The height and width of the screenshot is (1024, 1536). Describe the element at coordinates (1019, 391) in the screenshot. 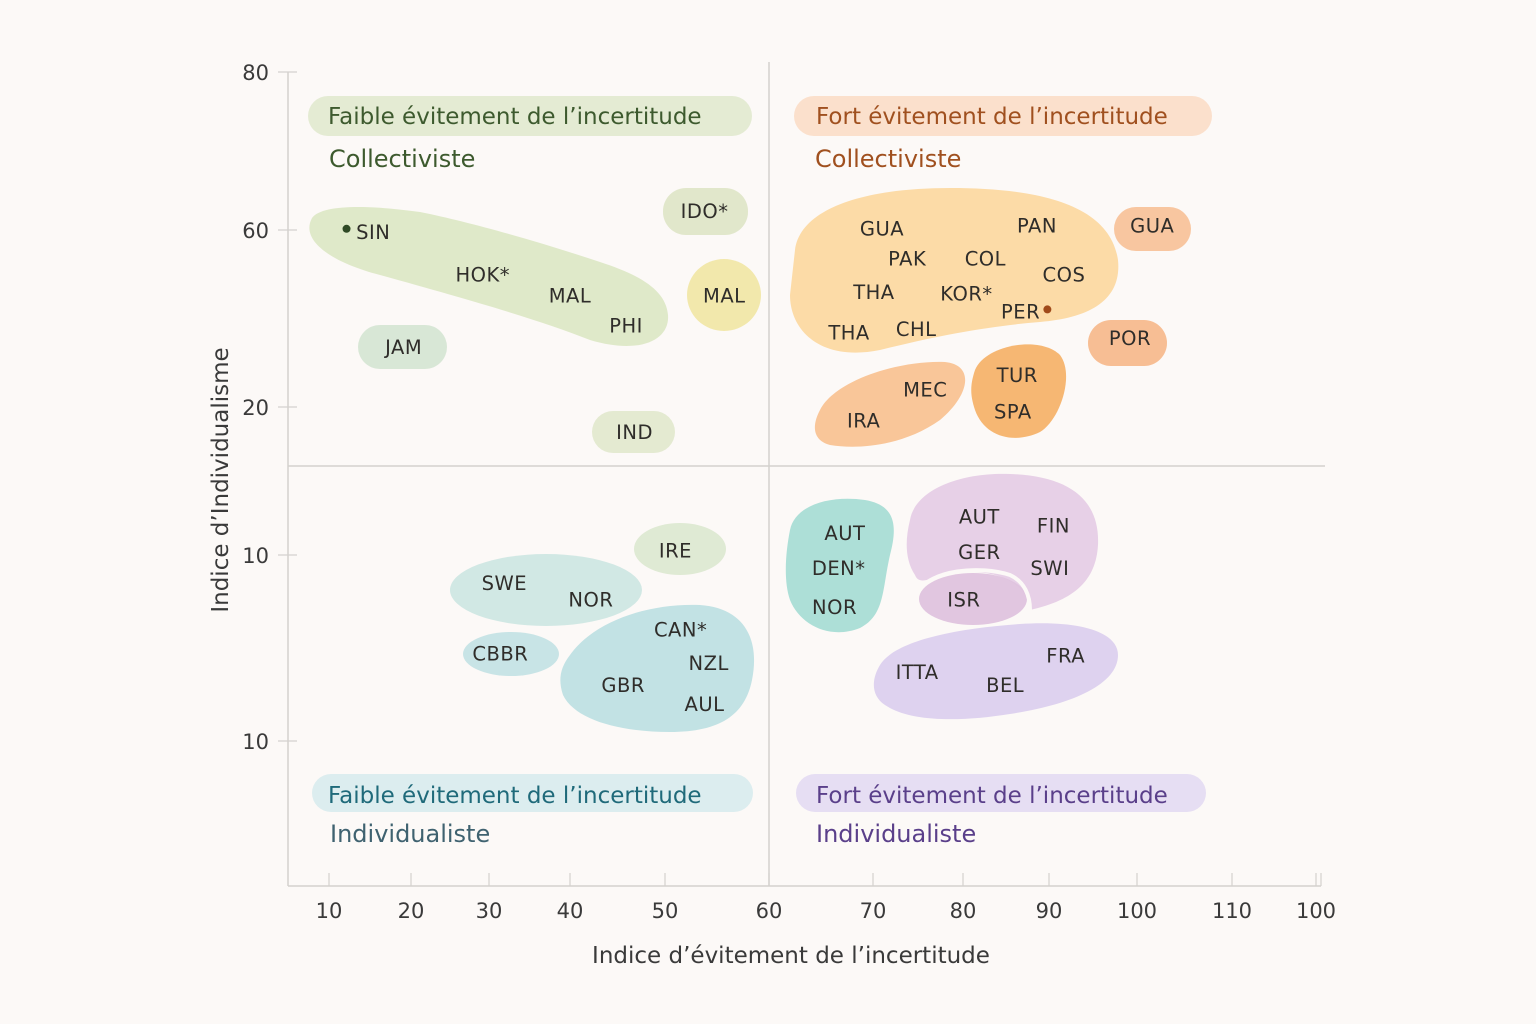

I see `cluster-tur-spa` at that location.